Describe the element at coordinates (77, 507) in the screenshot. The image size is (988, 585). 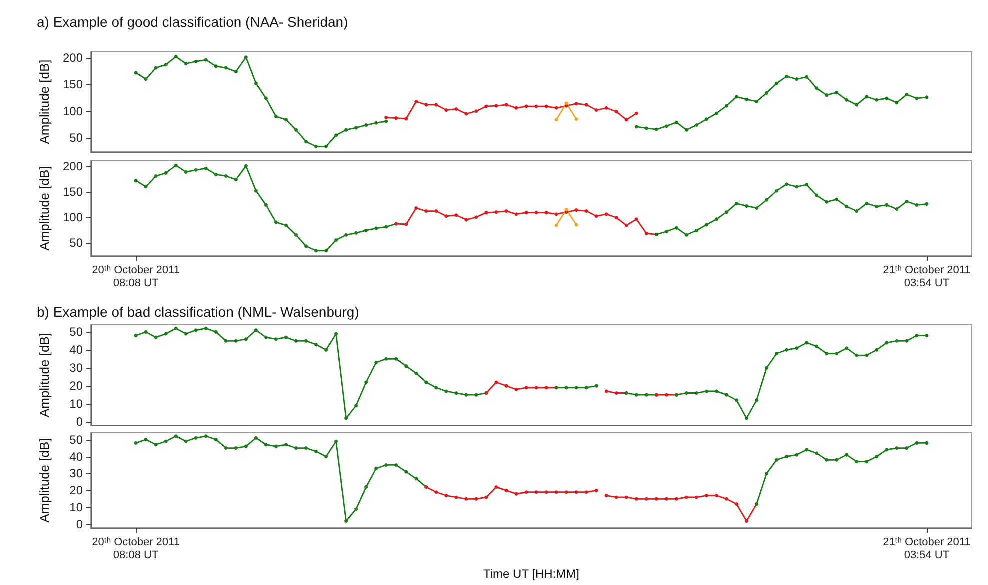
I see `y-tick-label: 10` at that location.